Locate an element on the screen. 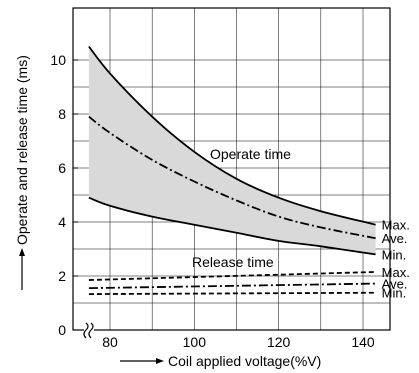 The image size is (419, 373). y-tick-label: 0 is located at coordinates (62, 330).